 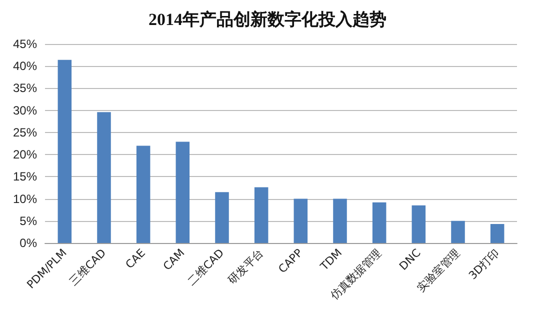 What do you see at coordinates (25, 88) in the screenshot?
I see `y-tick-label: 35%` at bounding box center [25, 88].